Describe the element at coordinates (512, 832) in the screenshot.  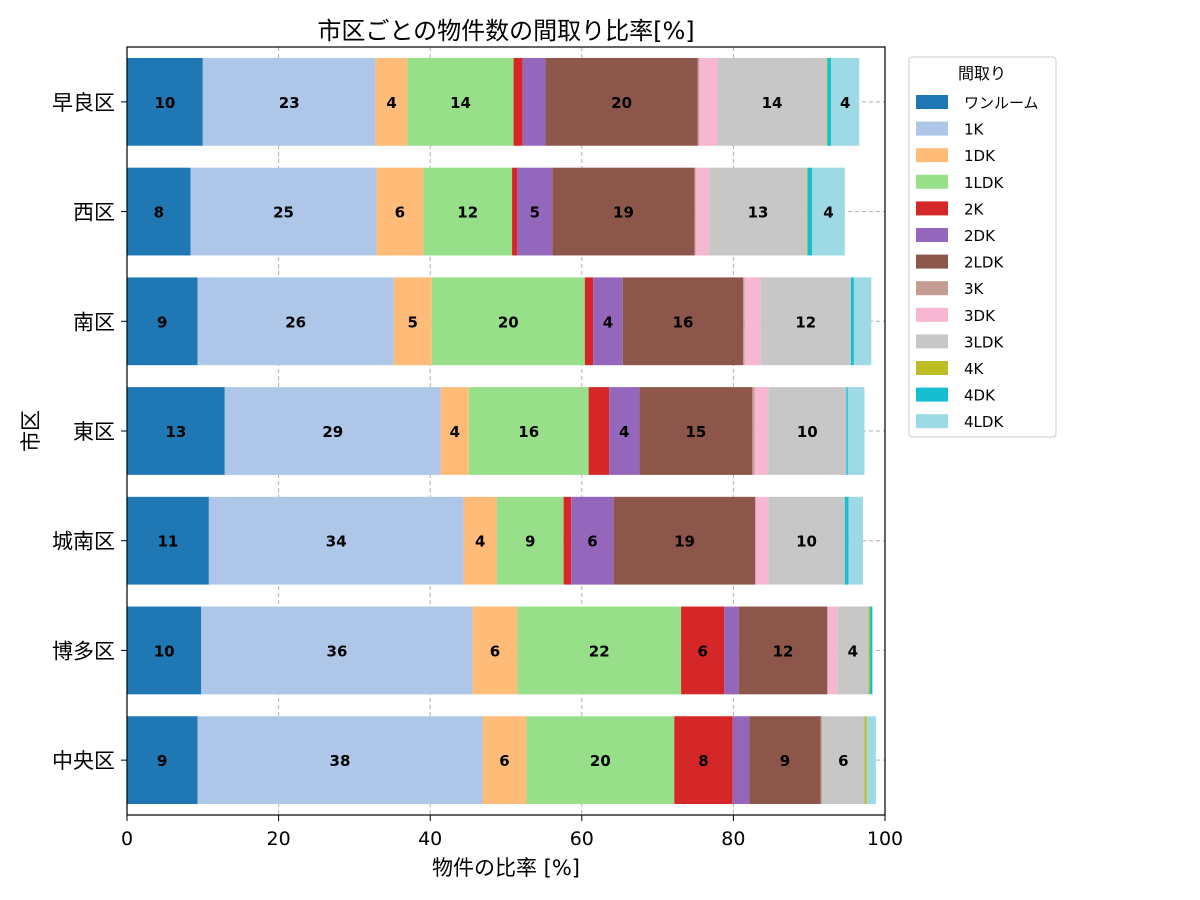
I see `x-axis: 0 20 40 60 80 100` at that location.